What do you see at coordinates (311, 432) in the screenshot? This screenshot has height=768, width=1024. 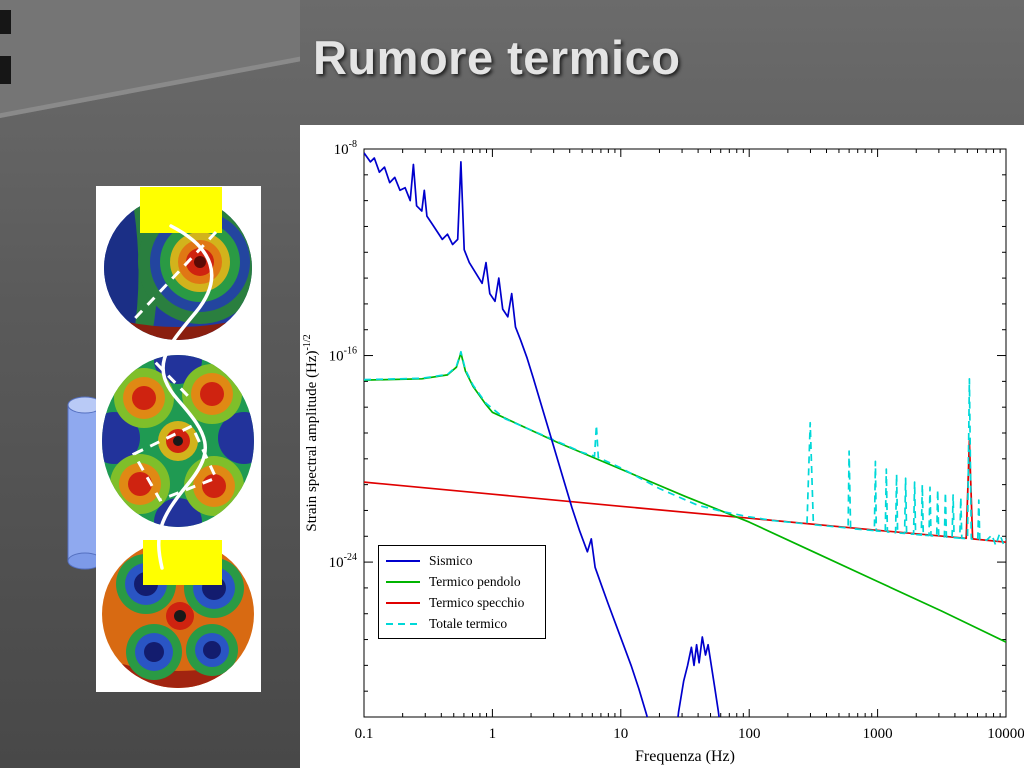 I see `y-axis-label: Strain spectral amplitude (Hz)-1/2` at bounding box center [311, 432].